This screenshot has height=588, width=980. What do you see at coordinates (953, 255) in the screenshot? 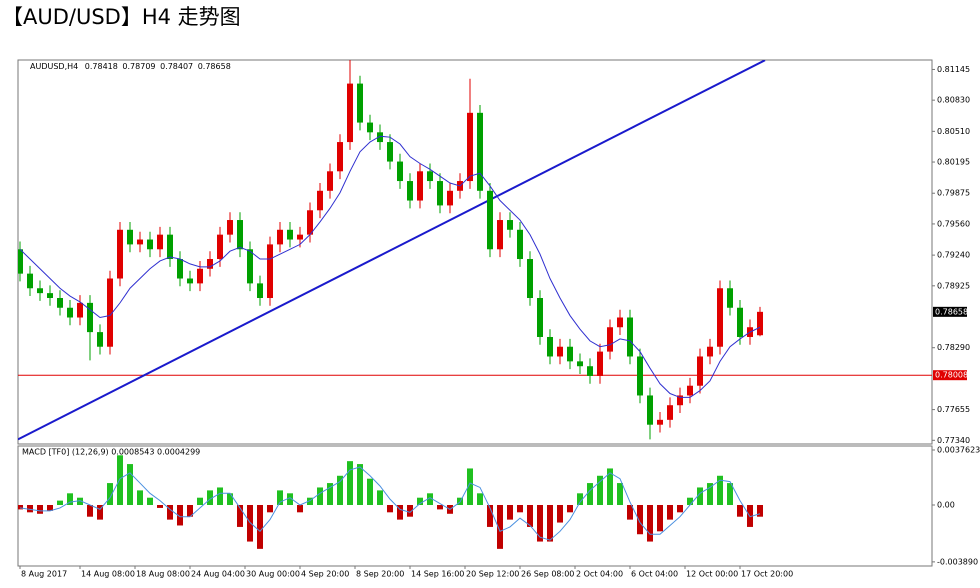
I see `y-tick-label: 0.79240` at bounding box center [953, 255].